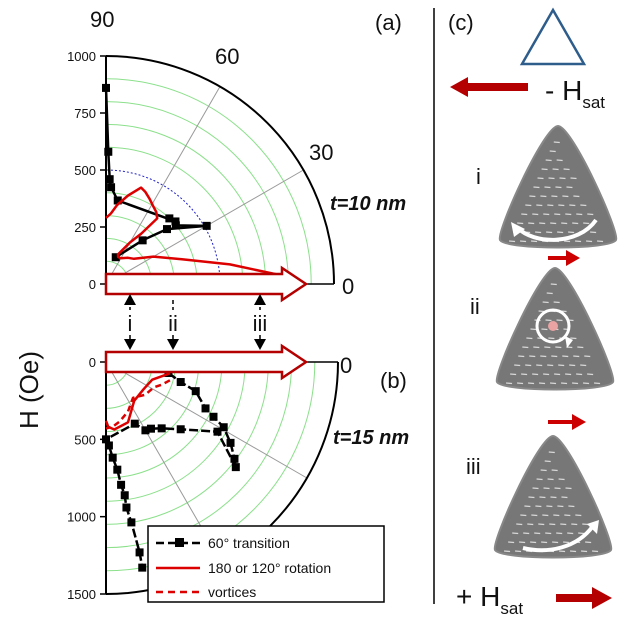  I want to click on r-tick-label: 1000, so click(81, 517).